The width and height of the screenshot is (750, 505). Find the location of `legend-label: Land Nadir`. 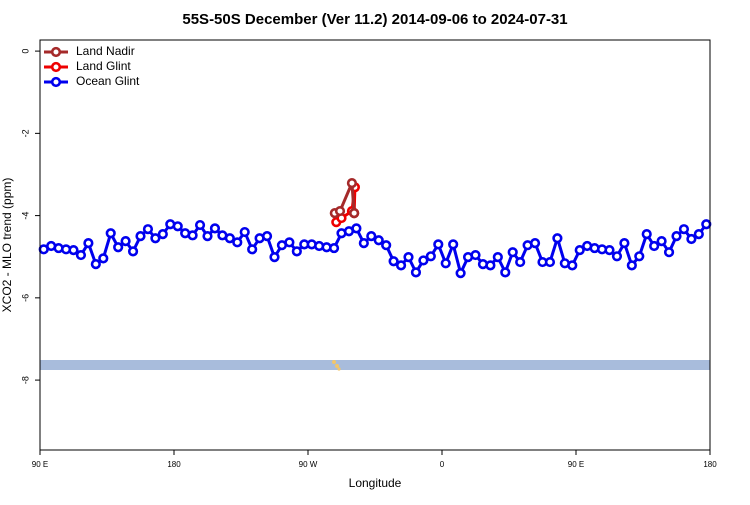

legend-label: Land Nadir is located at coordinates (105, 51).